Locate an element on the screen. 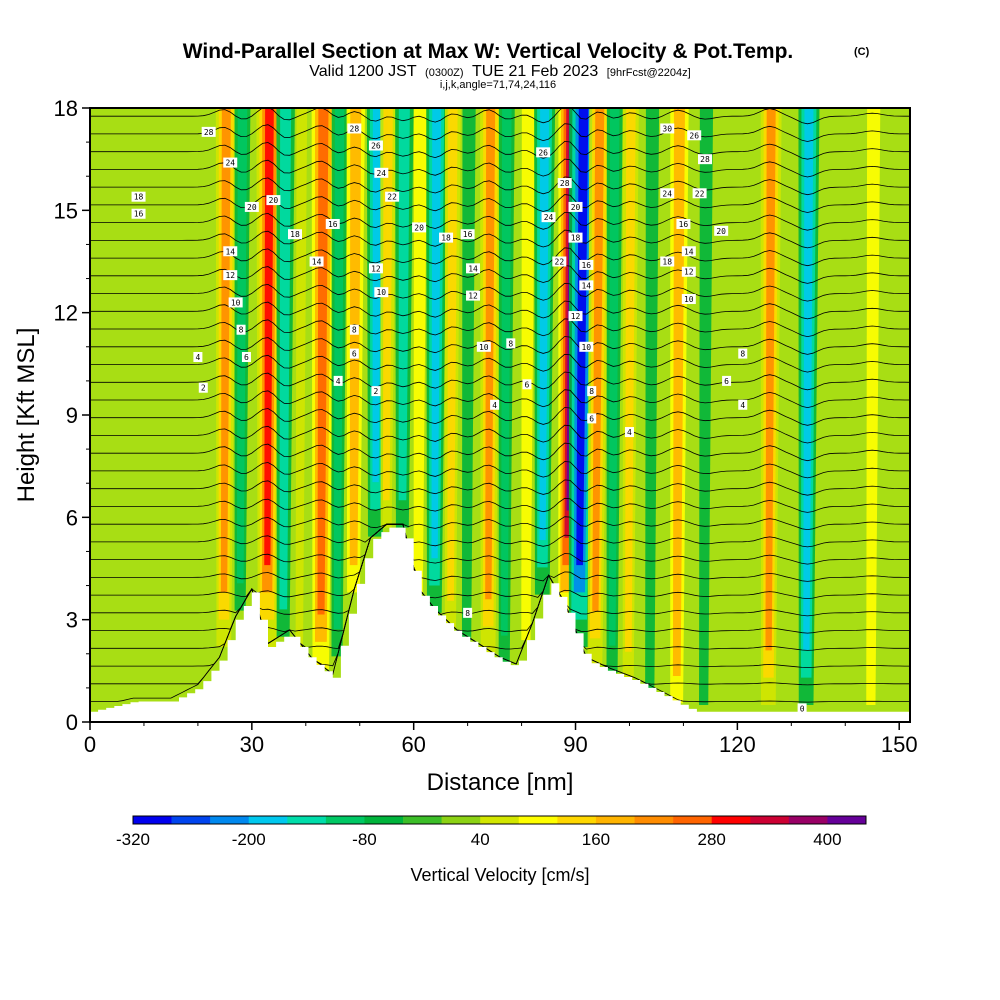 The image size is (1000, 1000). theta-label-55: 14 is located at coordinates (688, 251).